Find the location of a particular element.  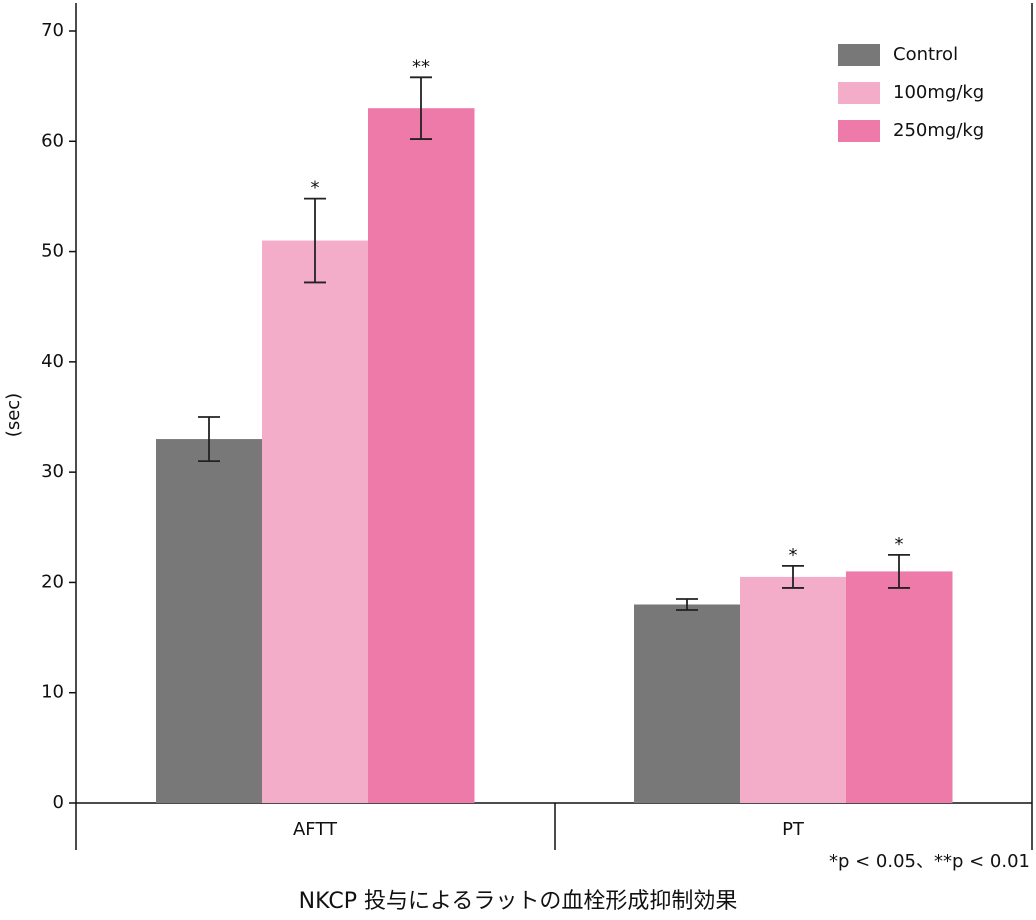

y-tick-label: 20 is located at coordinates (52, 581).